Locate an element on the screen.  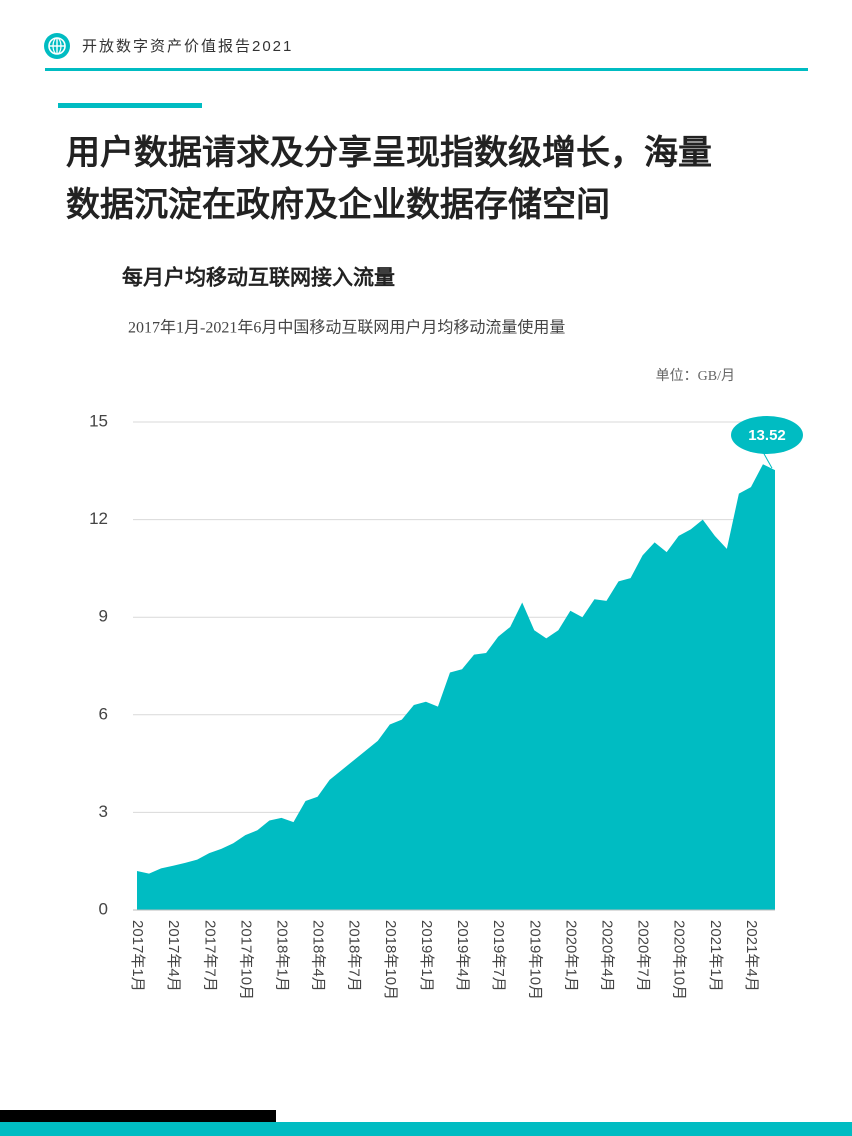
y-tick-label: 3 is located at coordinates (103, 811).